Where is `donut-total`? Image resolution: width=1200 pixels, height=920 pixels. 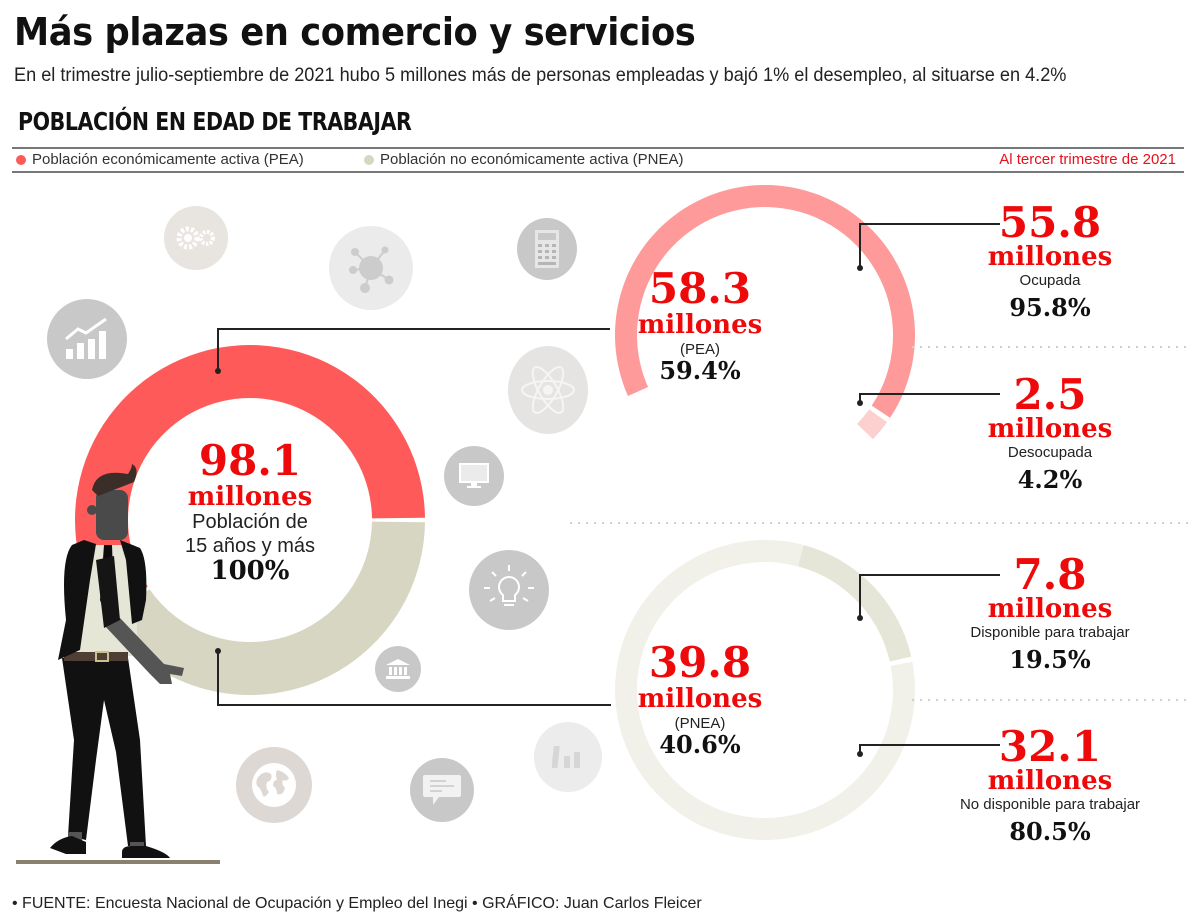 donut-total is located at coordinates (250, 520).